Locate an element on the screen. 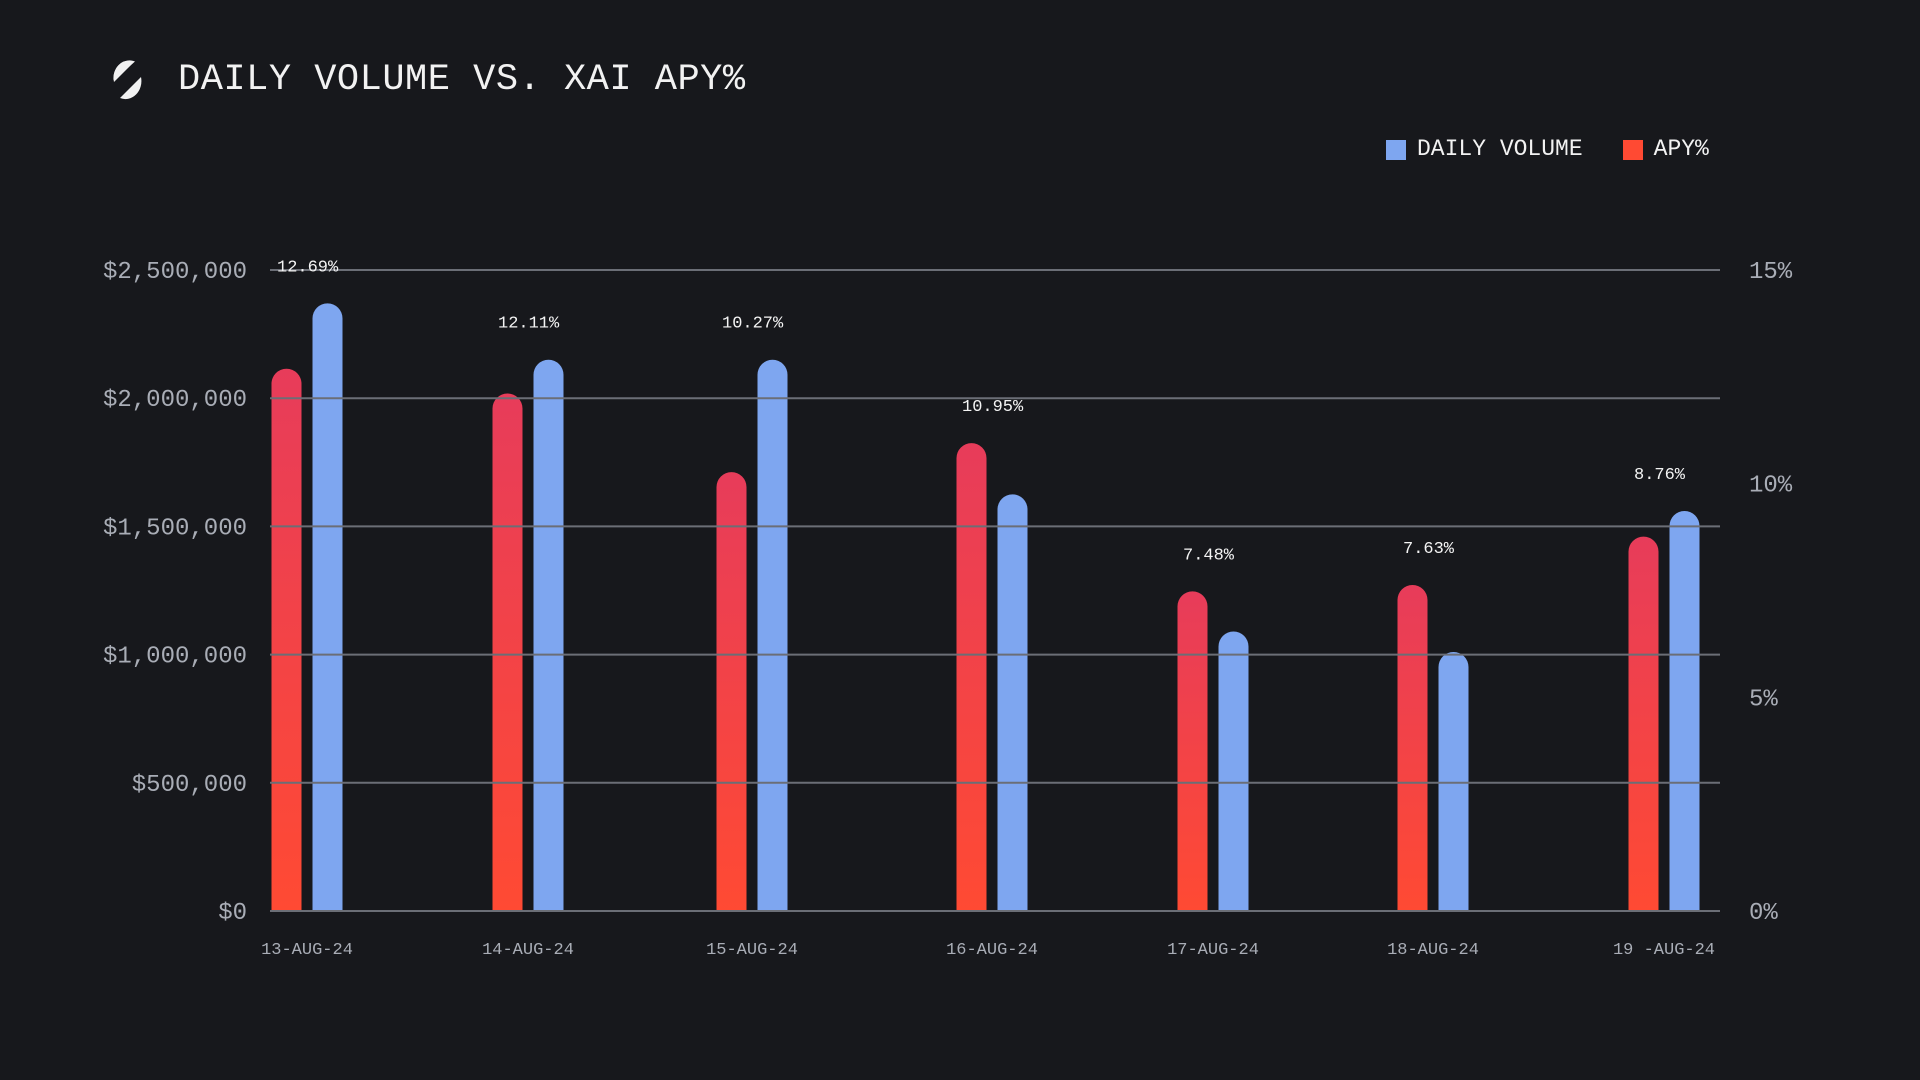 The width and height of the screenshot is (1920, 1080). legend-item-daily-volume: DAILY VOLUME is located at coordinates (1484, 149).